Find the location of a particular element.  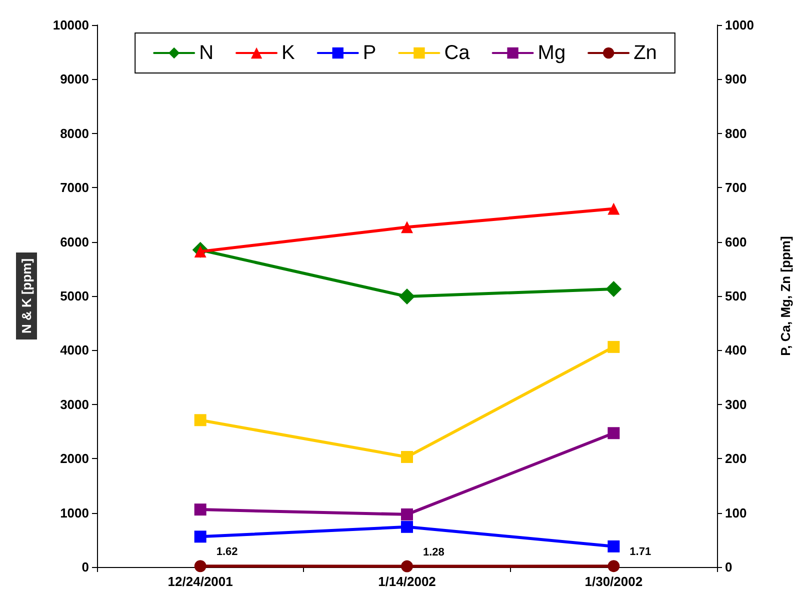

y2-tick-label: 700 is located at coordinates (736, 188).